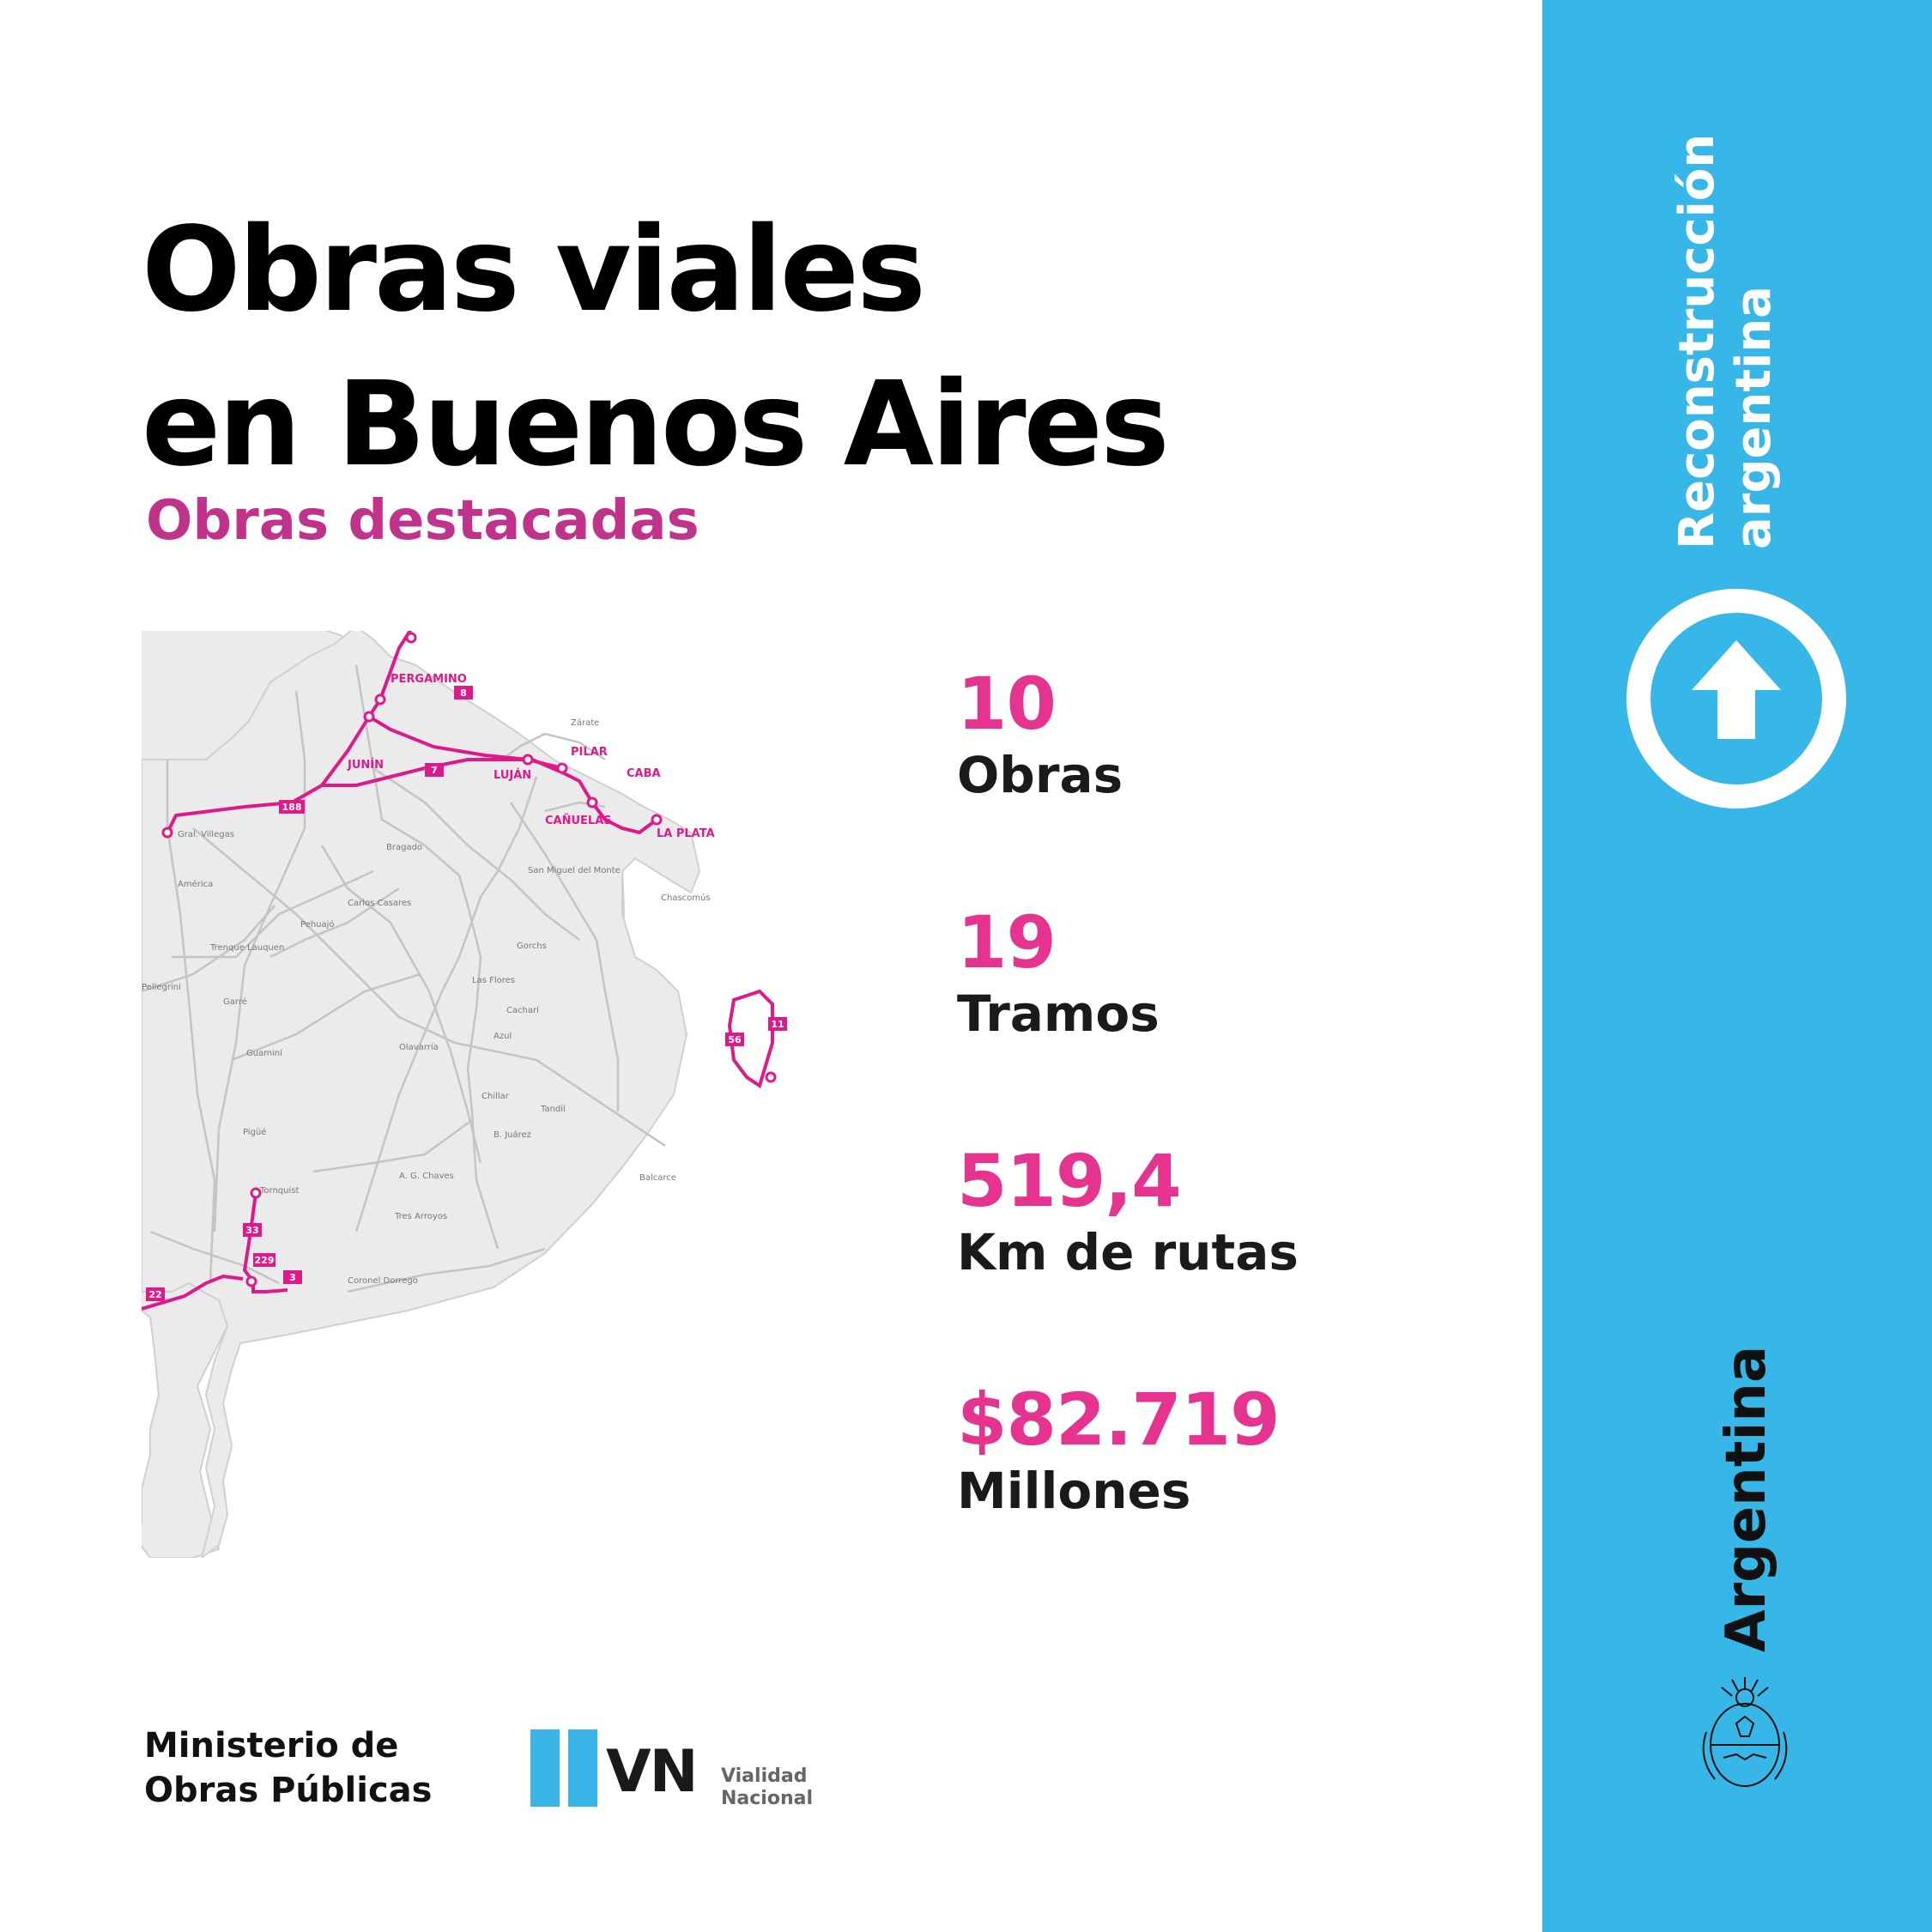  What do you see at coordinates (589, 752) in the screenshot?
I see `label-pilar: PILAR` at bounding box center [589, 752].